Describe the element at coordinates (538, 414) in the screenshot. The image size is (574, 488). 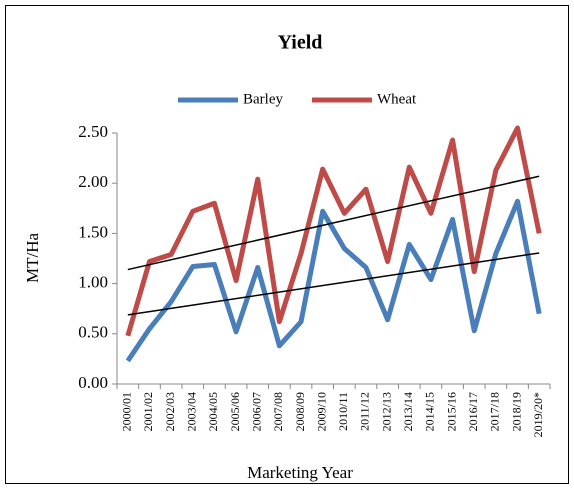
I see `x-tick-label: 2019/20*` at that location.